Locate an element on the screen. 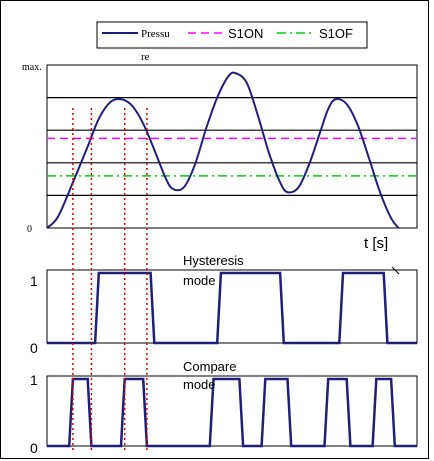  compare-series-line is located at coordinates (232, 412).